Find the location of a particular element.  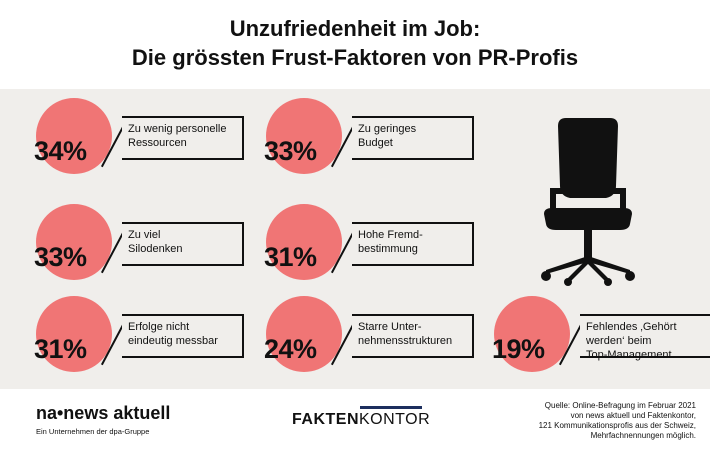

factor-percent: 24% is located at coordinates (290, 349).